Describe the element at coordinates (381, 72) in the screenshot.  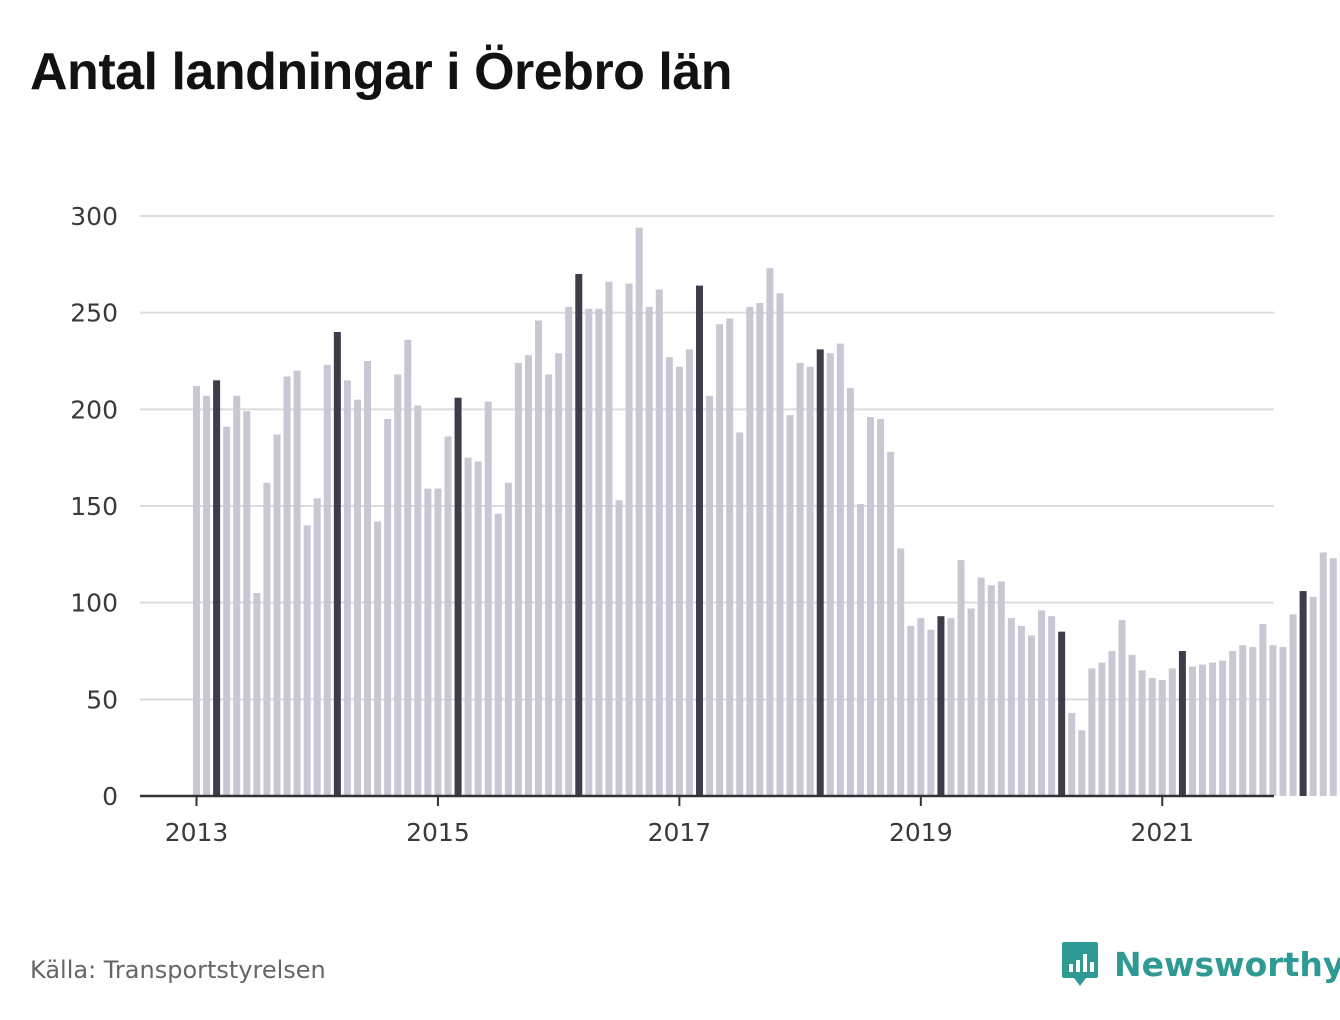
I see `page-title: Antal landningar i Örebro län` at that location.